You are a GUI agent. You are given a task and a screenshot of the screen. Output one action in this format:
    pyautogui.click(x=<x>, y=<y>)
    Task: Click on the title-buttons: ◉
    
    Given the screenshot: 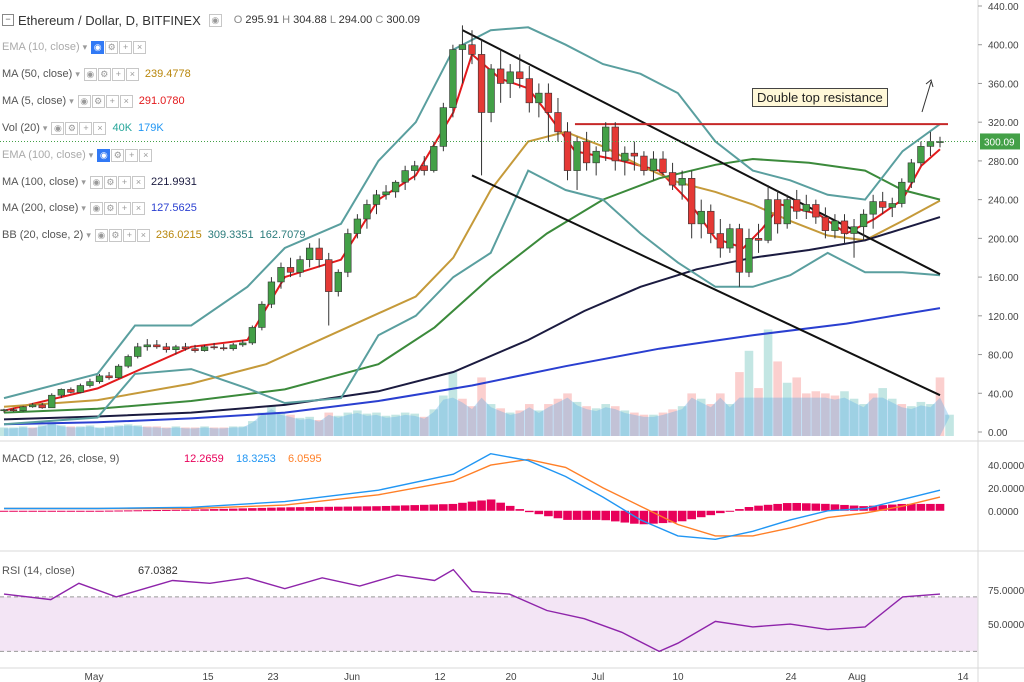 What is the action you would take?
    pyautogui.click(x=215, y=20)
    